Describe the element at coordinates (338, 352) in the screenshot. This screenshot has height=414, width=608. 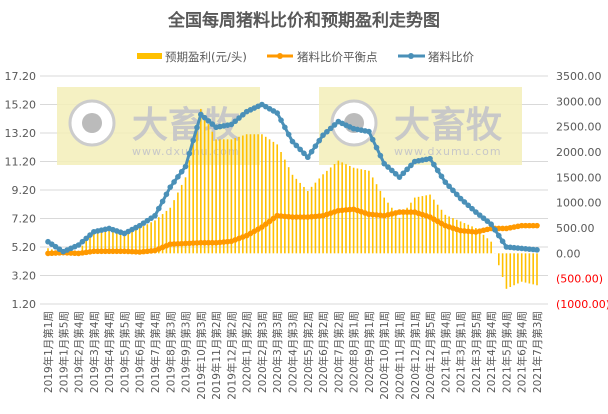
I see `x-tick-label: 2020年7月第2周` at that location.